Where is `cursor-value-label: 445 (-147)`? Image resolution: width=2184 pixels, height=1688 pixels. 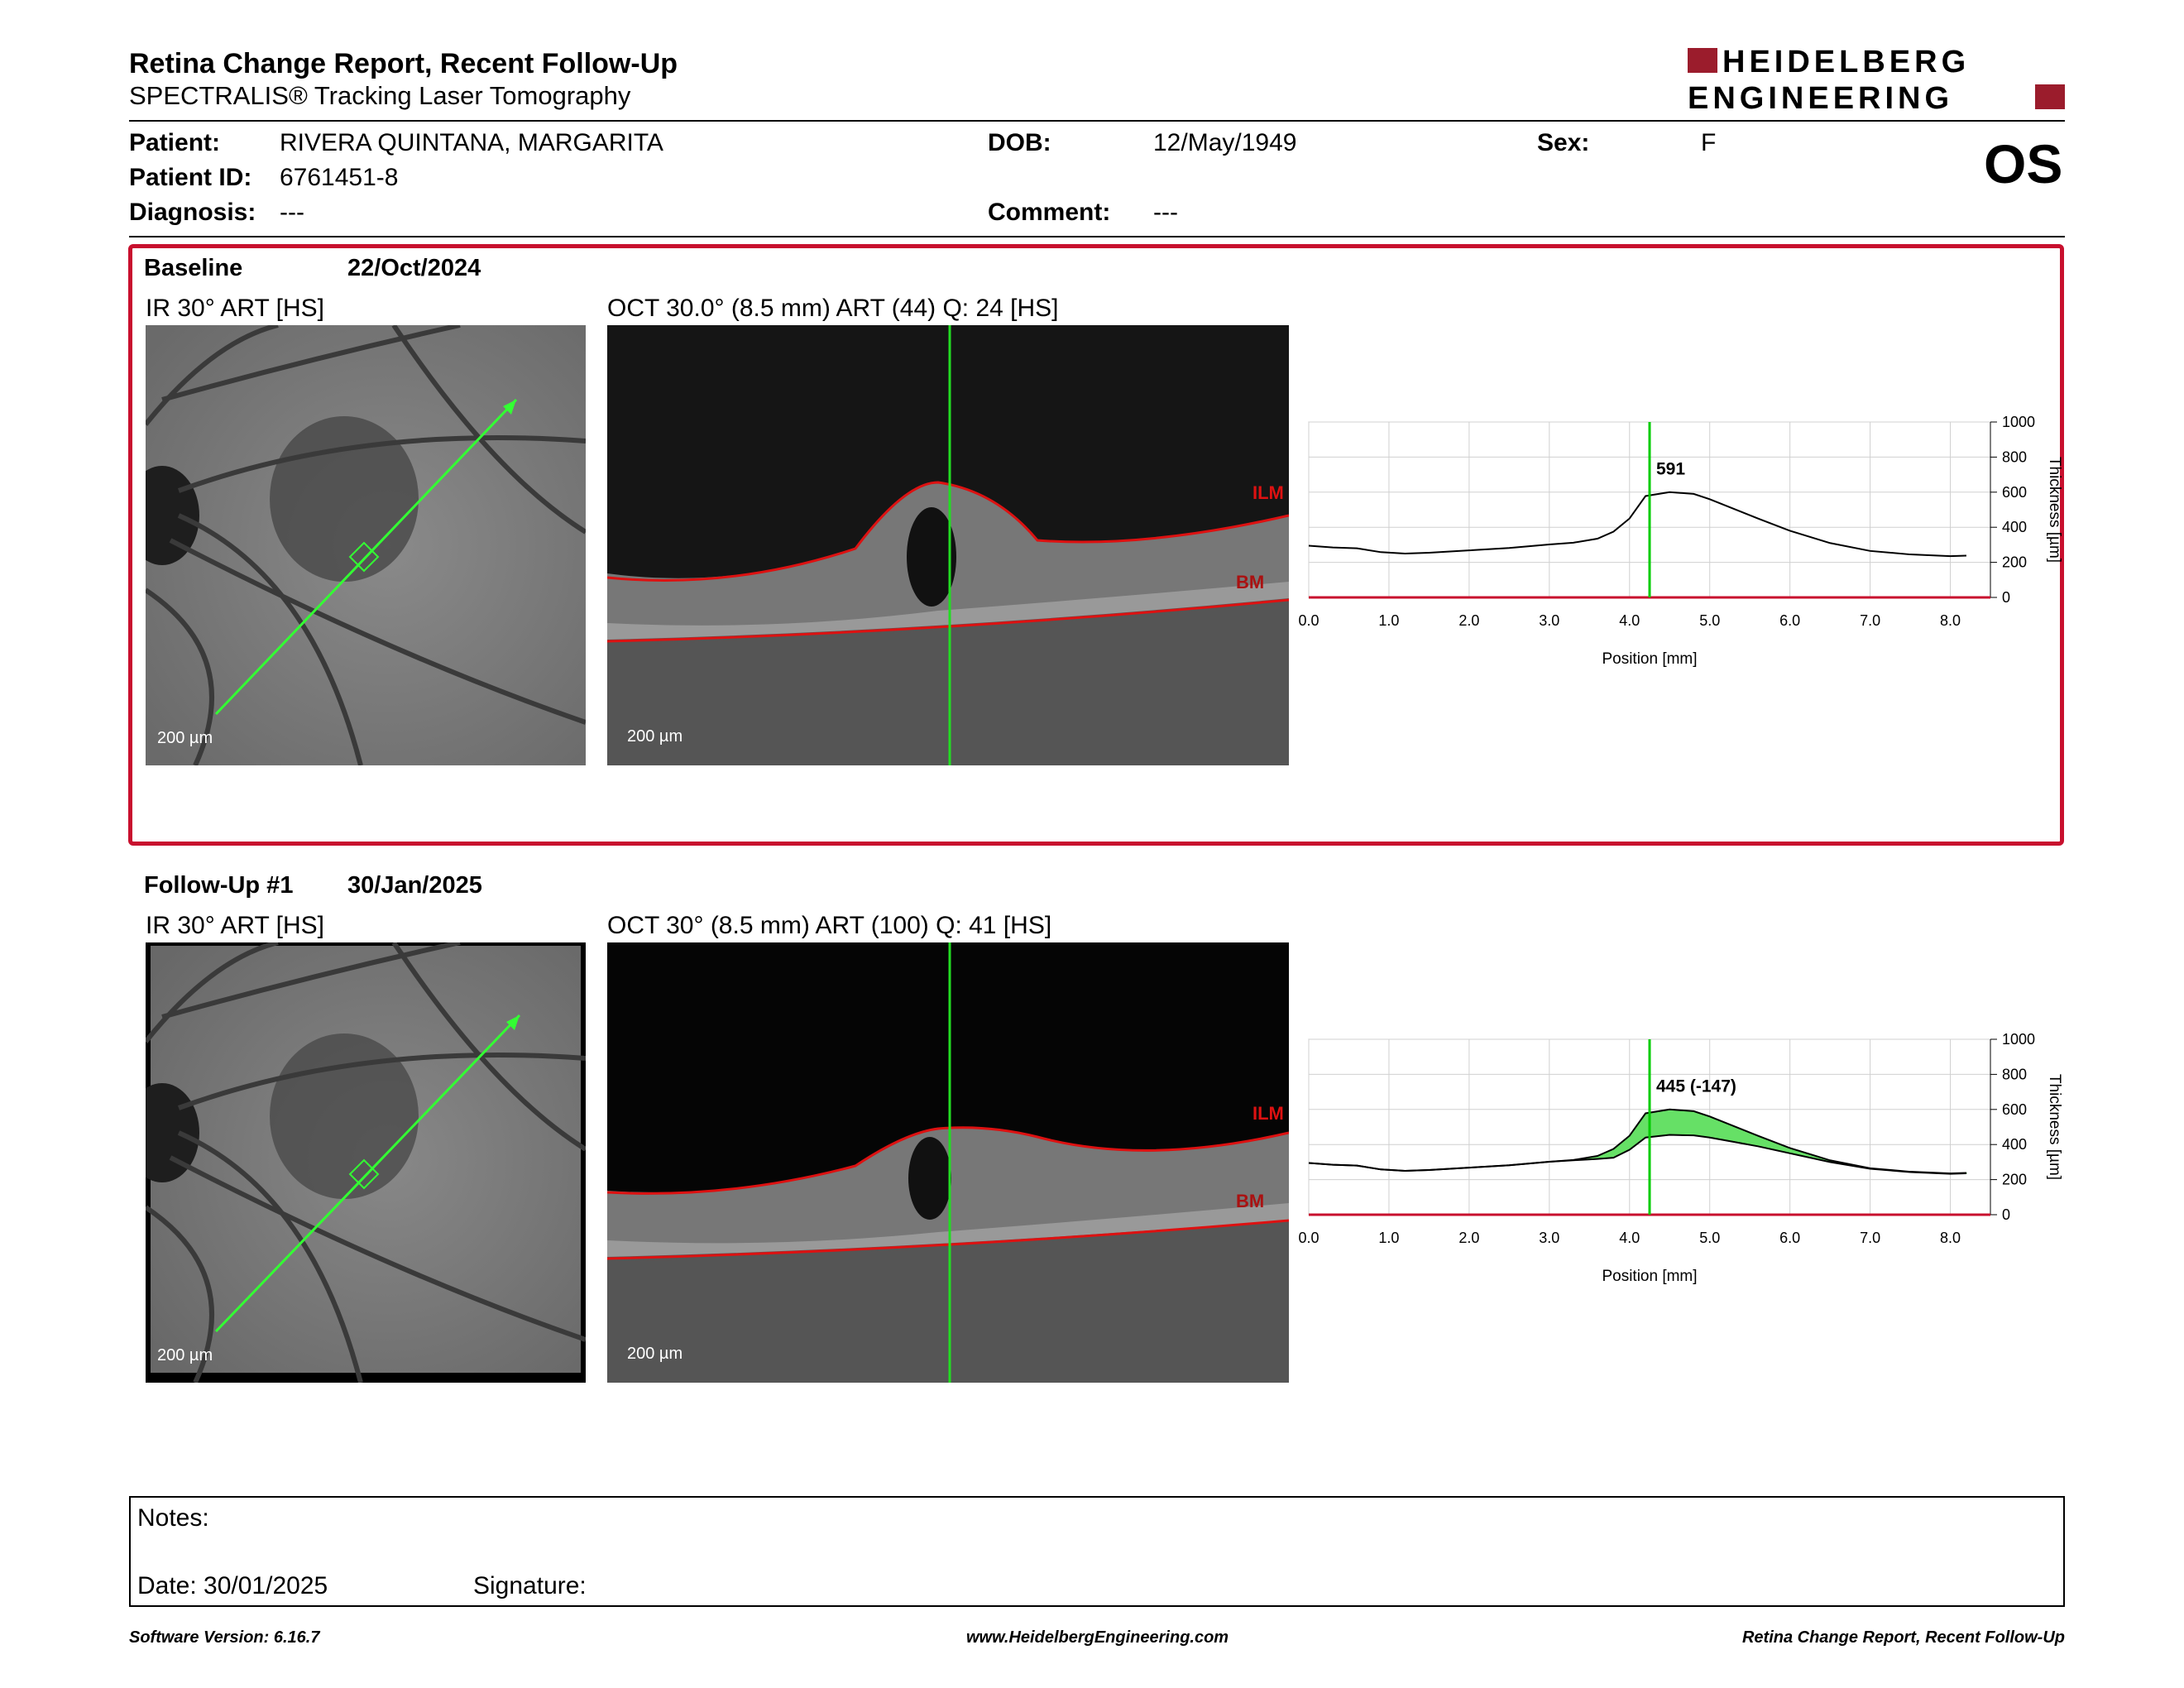
cursor-value-label: 445 (-147) is located at coordinates (1696, 1086).